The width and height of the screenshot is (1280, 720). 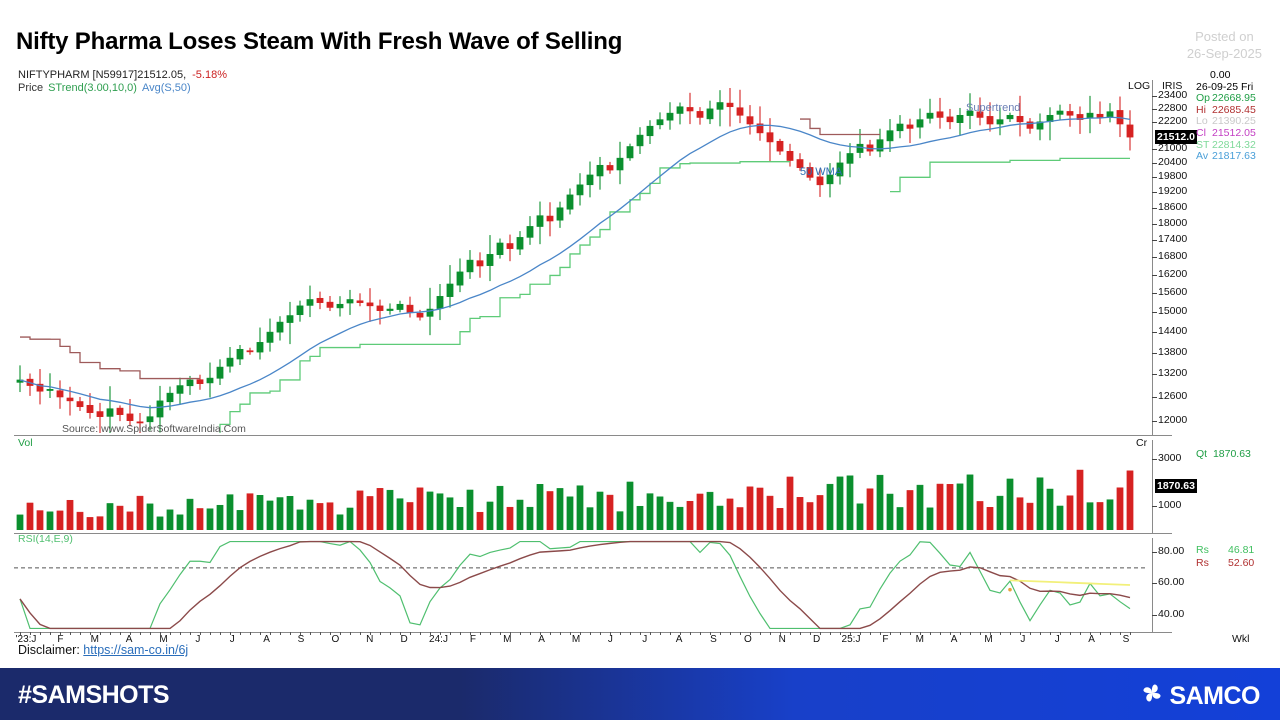 I want to click on rsi-panel-label: RSI(14,E,9), so click(x=45, y=539).